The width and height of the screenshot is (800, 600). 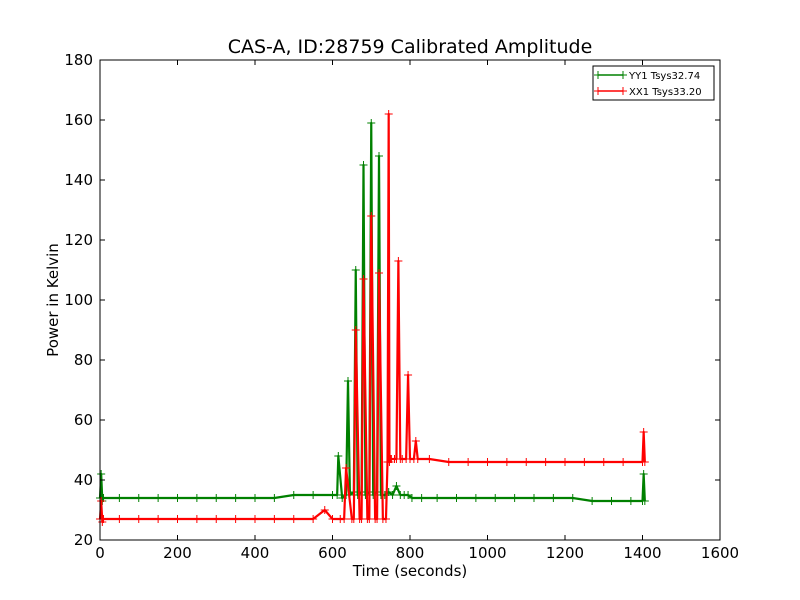 I want to click on x-tick-label: 600, so click(x=332, y=553).